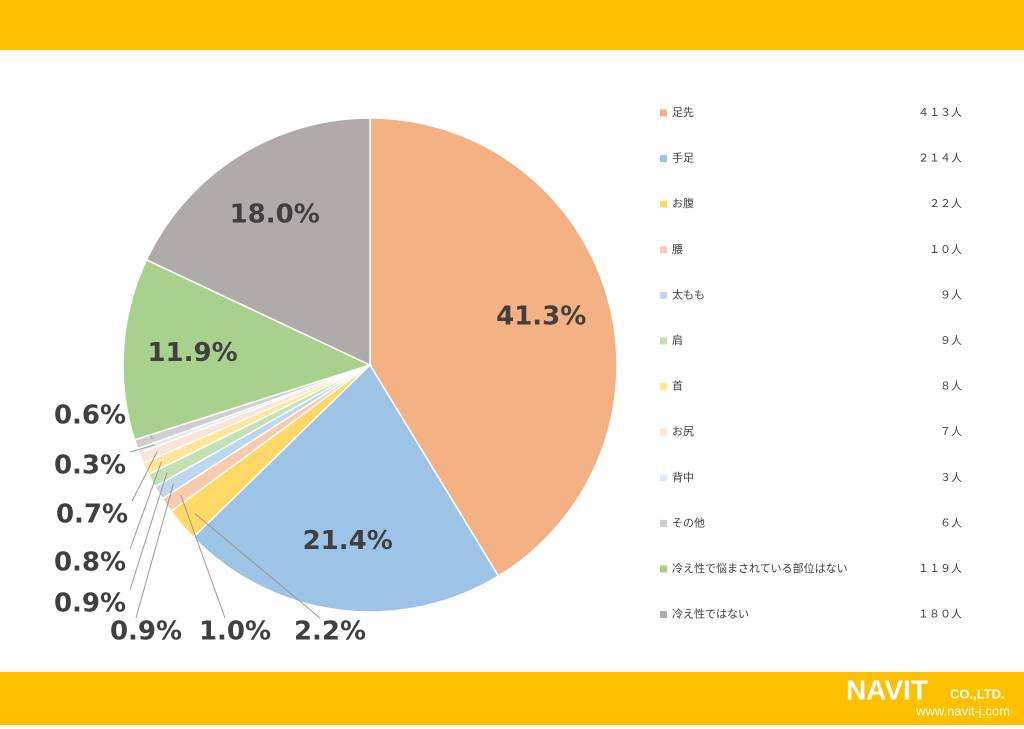 The height and width of the screenshot is (729, 1024). I want to click on company: CO.,LTD., so click(977, 693).